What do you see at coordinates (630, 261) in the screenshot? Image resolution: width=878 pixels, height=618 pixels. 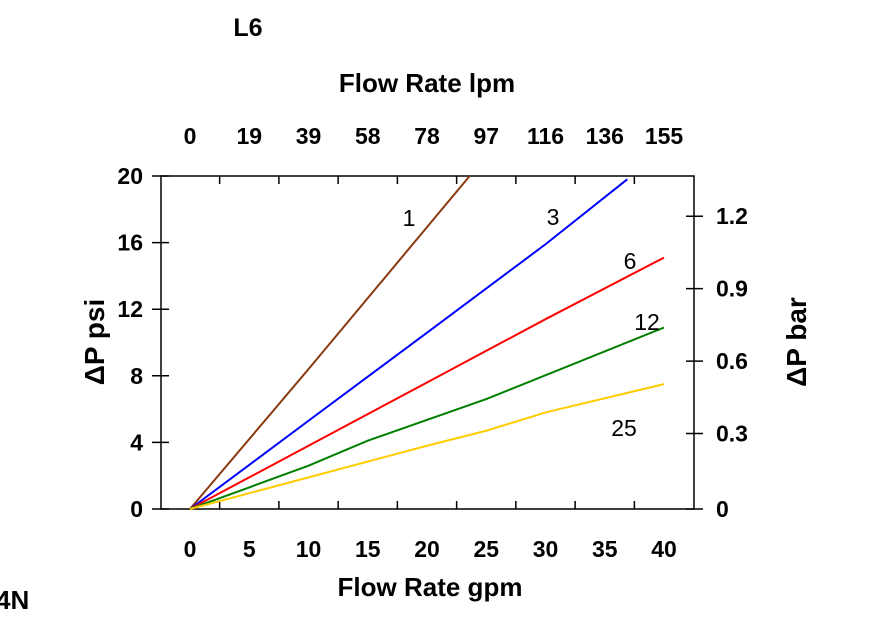 I see `series-label-6: 6` at bounding box center [630, 261].